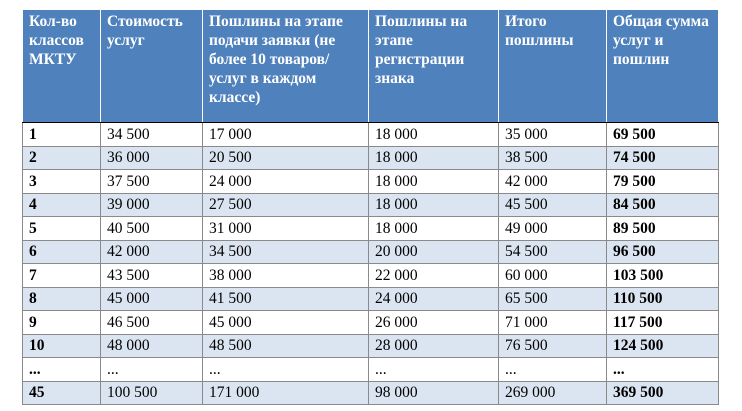 Image resolution: width=742 pixels, height=411 pixels. Describe the element at coordinates (61, 298) in the screenshot. I see `table-cell: 8` at that location.